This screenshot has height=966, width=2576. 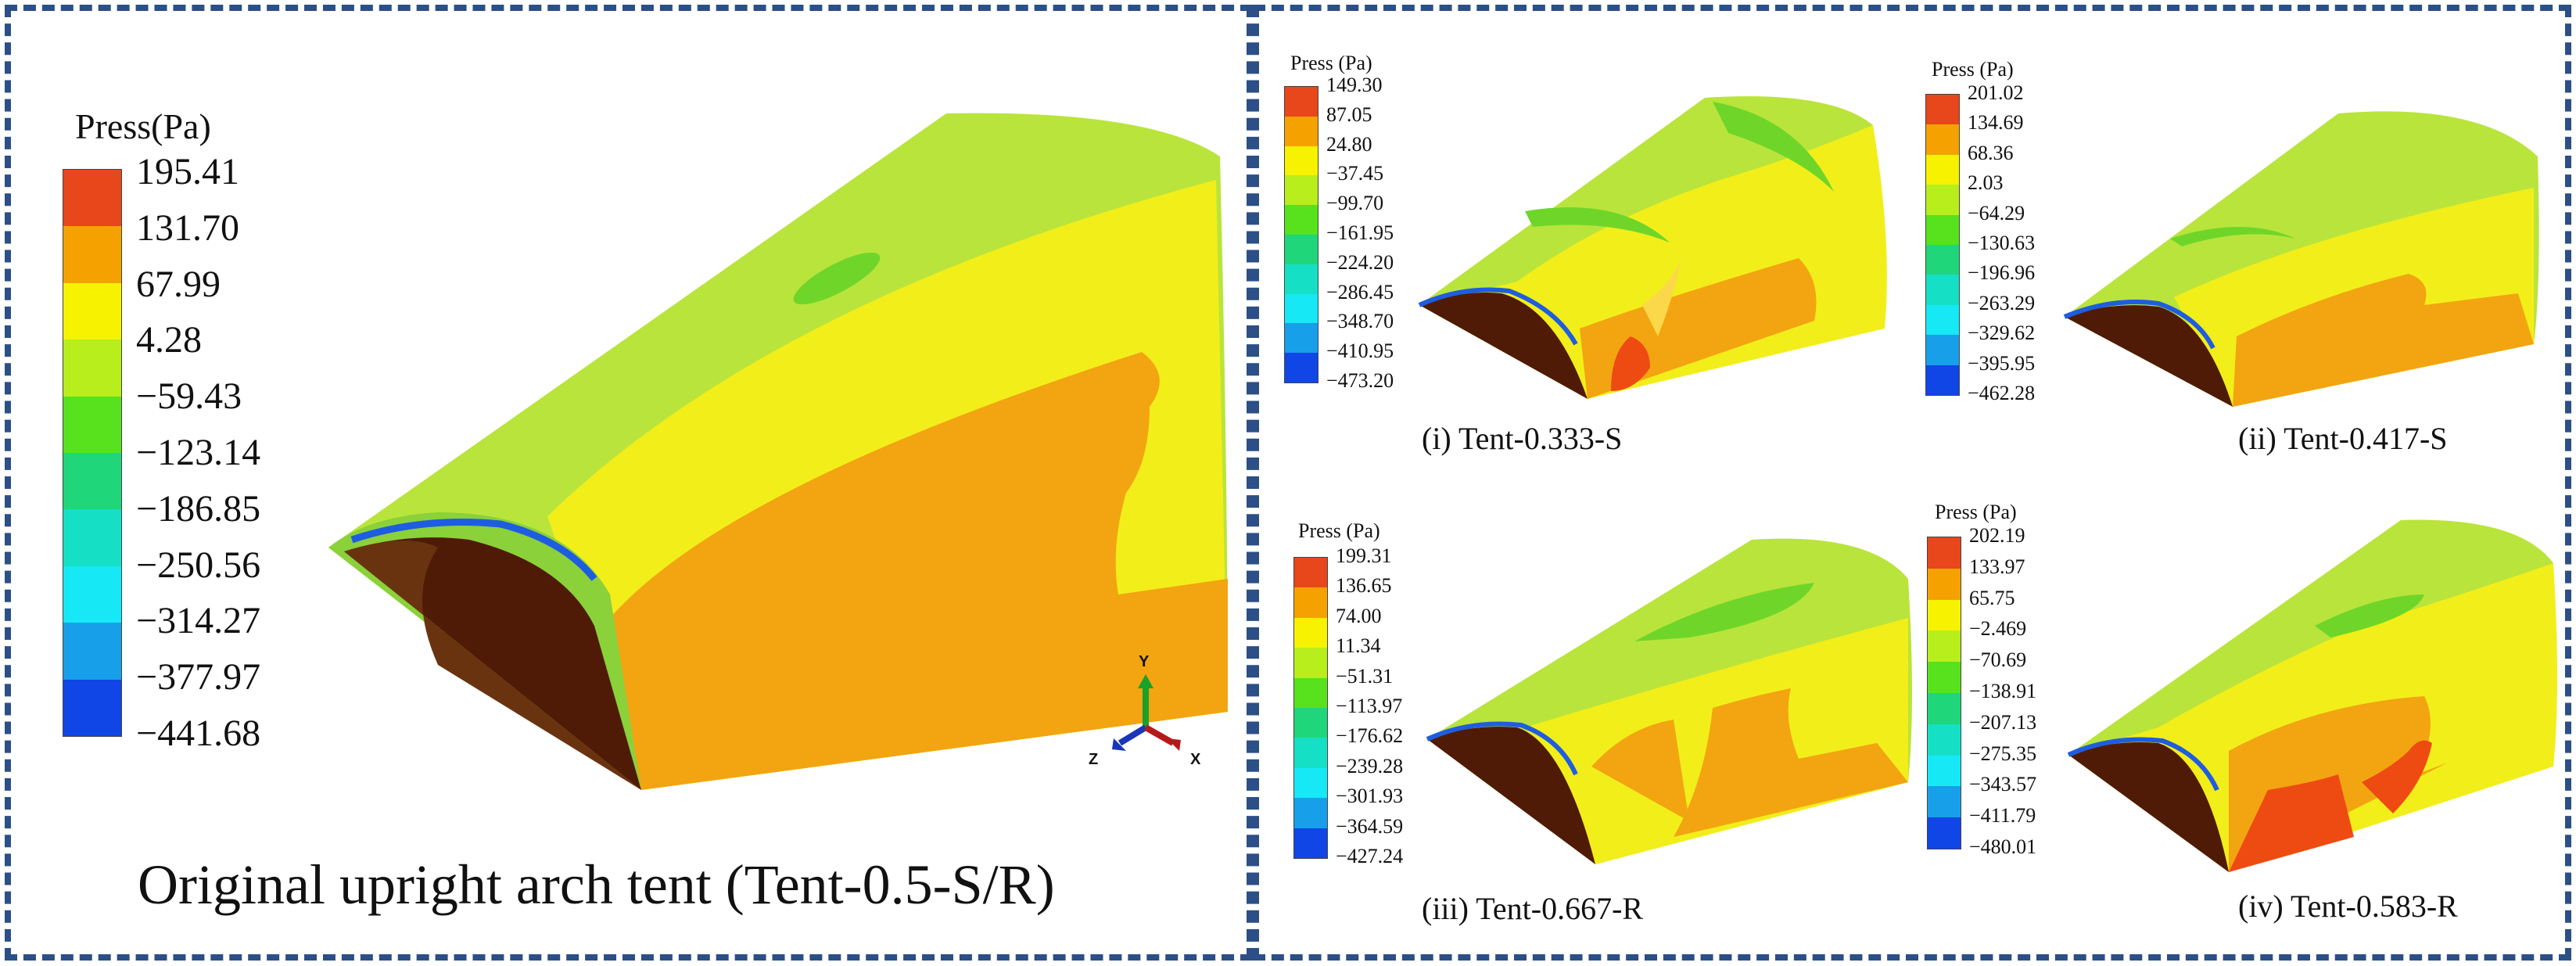 I want to click on y-axis-head, so click(x=1145, y=681).